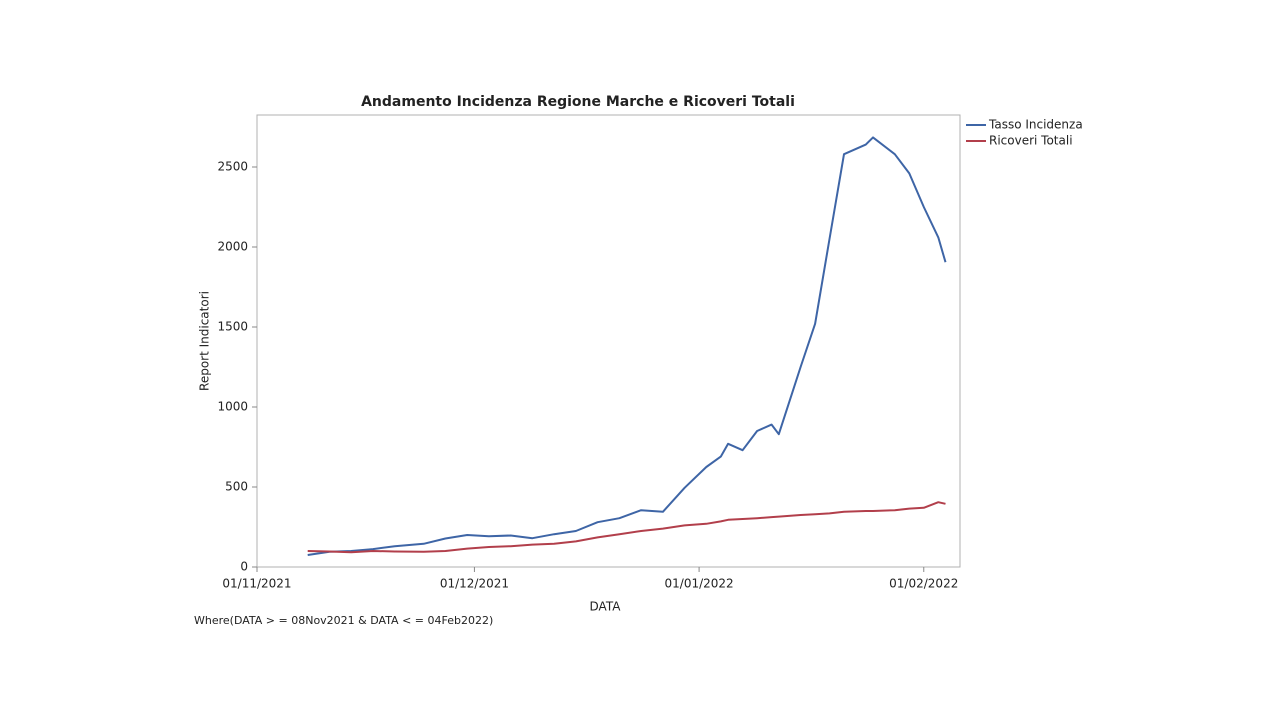 This screenshot has height=724, width=1280. I want to click on y-axis-title: Report Indicatori, so click(205, 341).